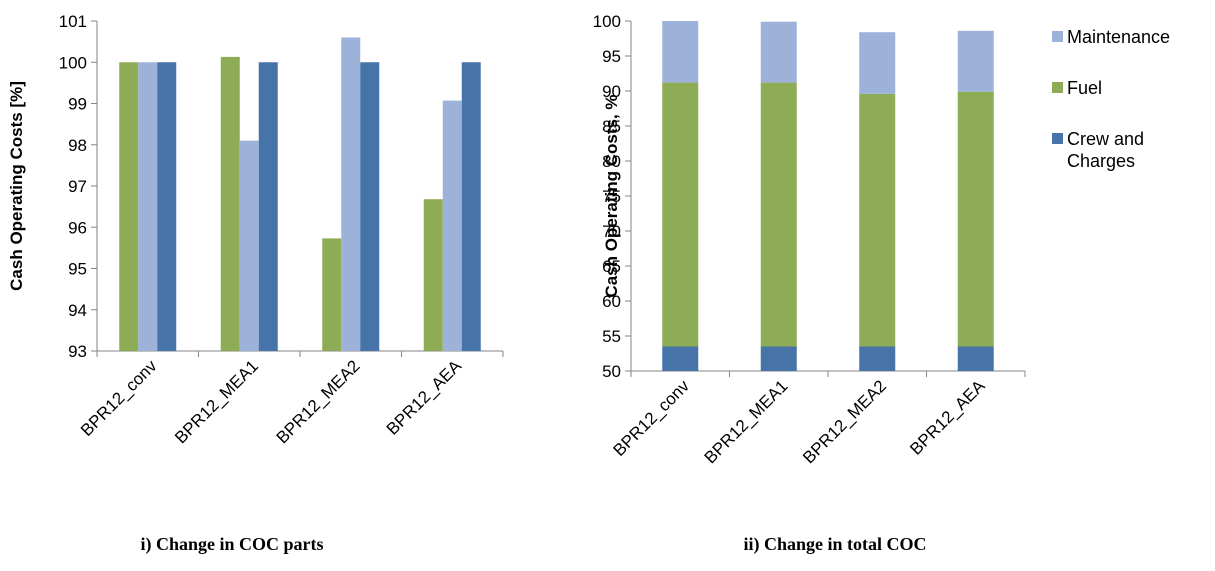 This screenshot has width=1215, height=571. Describe the element at coordinates (77, 351) in the screenshot. I see `y-tick-label: 93` at that location.